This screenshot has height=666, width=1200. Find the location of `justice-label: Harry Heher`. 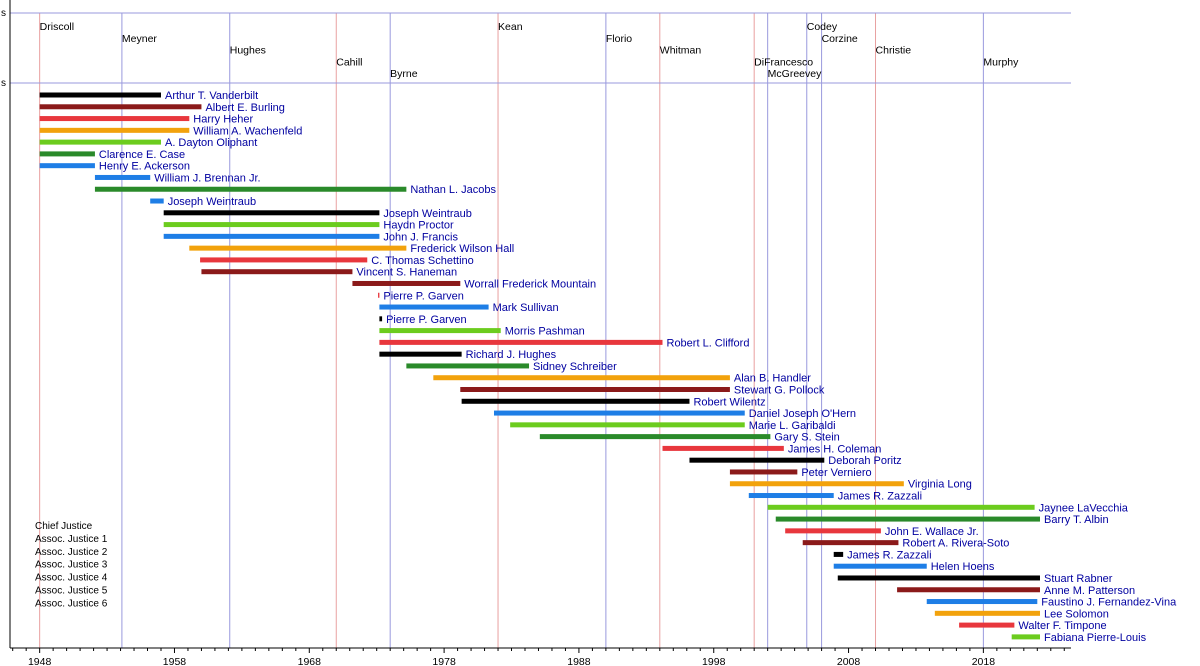

justice-label: Harry Heher is located at coordinates (223, 120).